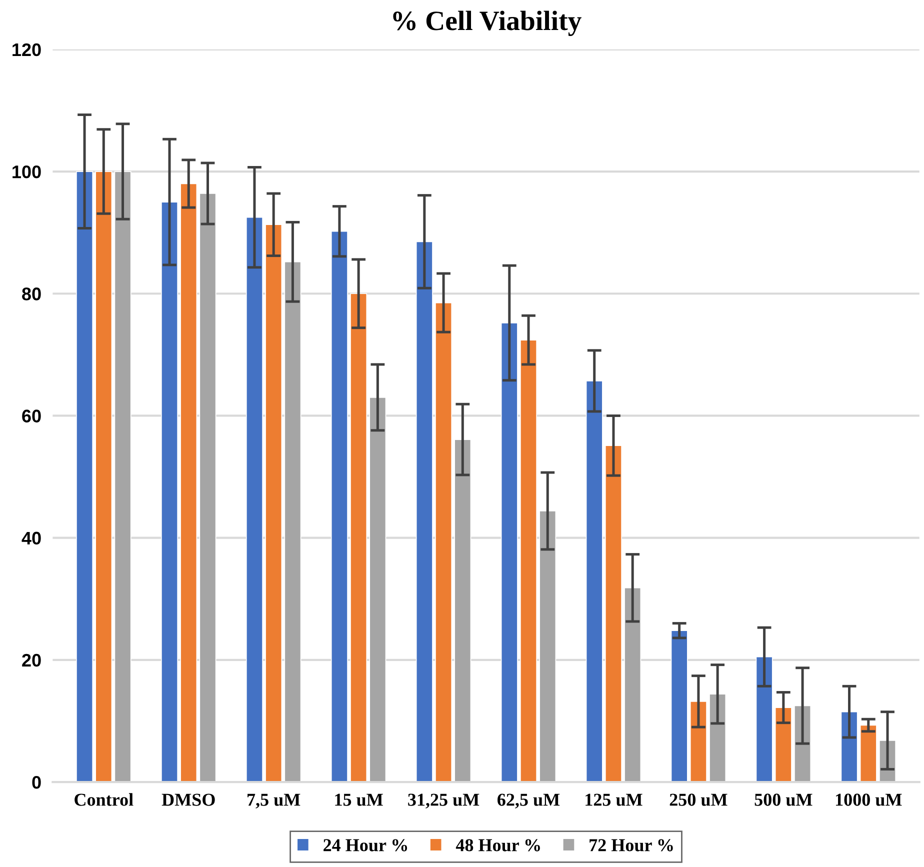  Describe the element at coordinates (26, 49) in the screenshot. I see `y-tick-label: 120` at that location.